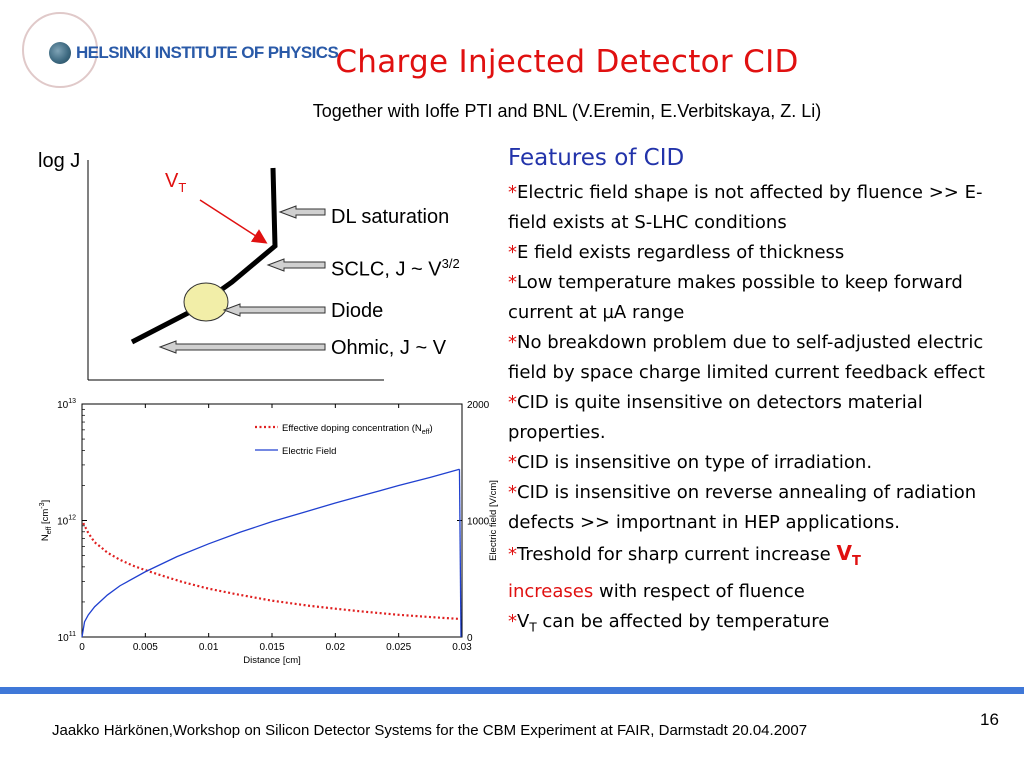  What do you see at coordinates (271, 571) in the screenshot?
I see `neff-series-line` at bounding box center [271, 571].